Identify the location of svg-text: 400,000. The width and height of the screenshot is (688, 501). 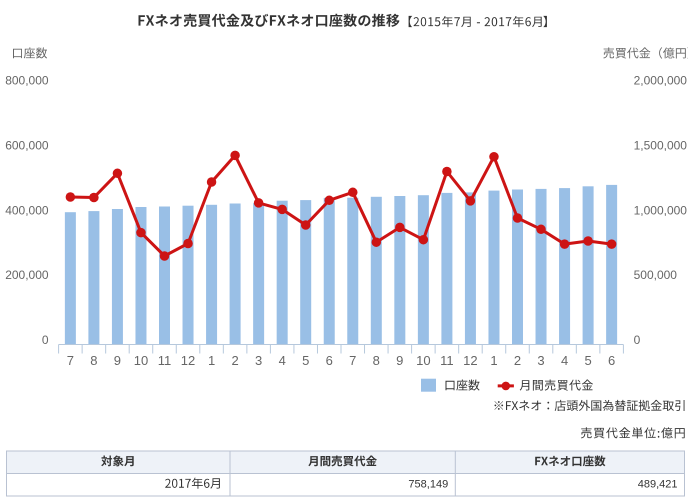
(27, 210).